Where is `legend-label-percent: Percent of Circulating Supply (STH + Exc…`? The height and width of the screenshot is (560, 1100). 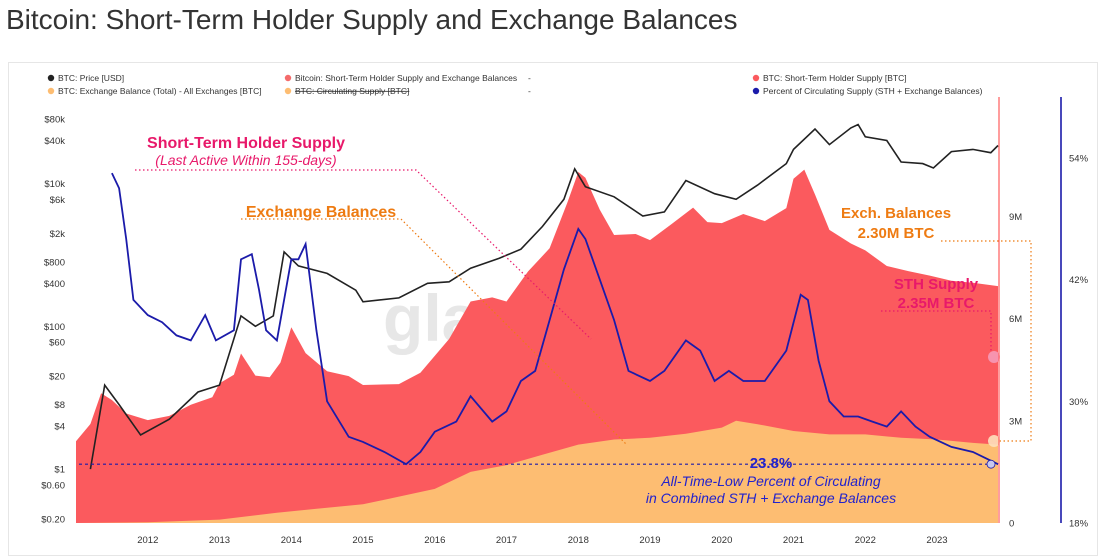
legend-label-percent: Percent of Circulating Supply (STH + Exc… is located at coordinates (873, 91).